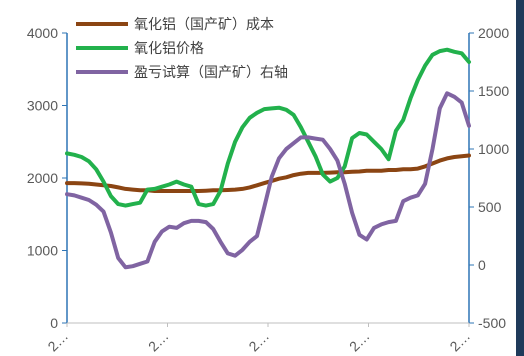 The width and height of the screenshot is (524, 356). I want to click on right-tick-label: -500, so click(492, 323).